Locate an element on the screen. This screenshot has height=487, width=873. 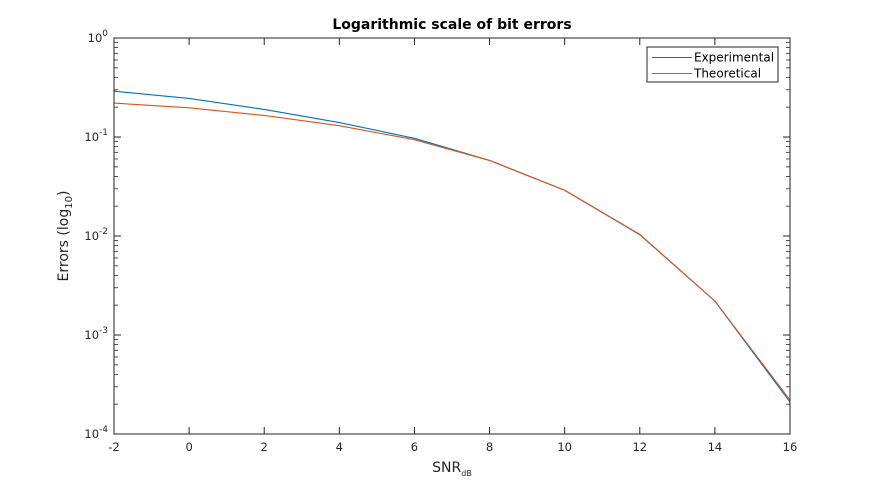
chart-title: Logarithmic scale of bit errors is located at coordinates (451, 25).